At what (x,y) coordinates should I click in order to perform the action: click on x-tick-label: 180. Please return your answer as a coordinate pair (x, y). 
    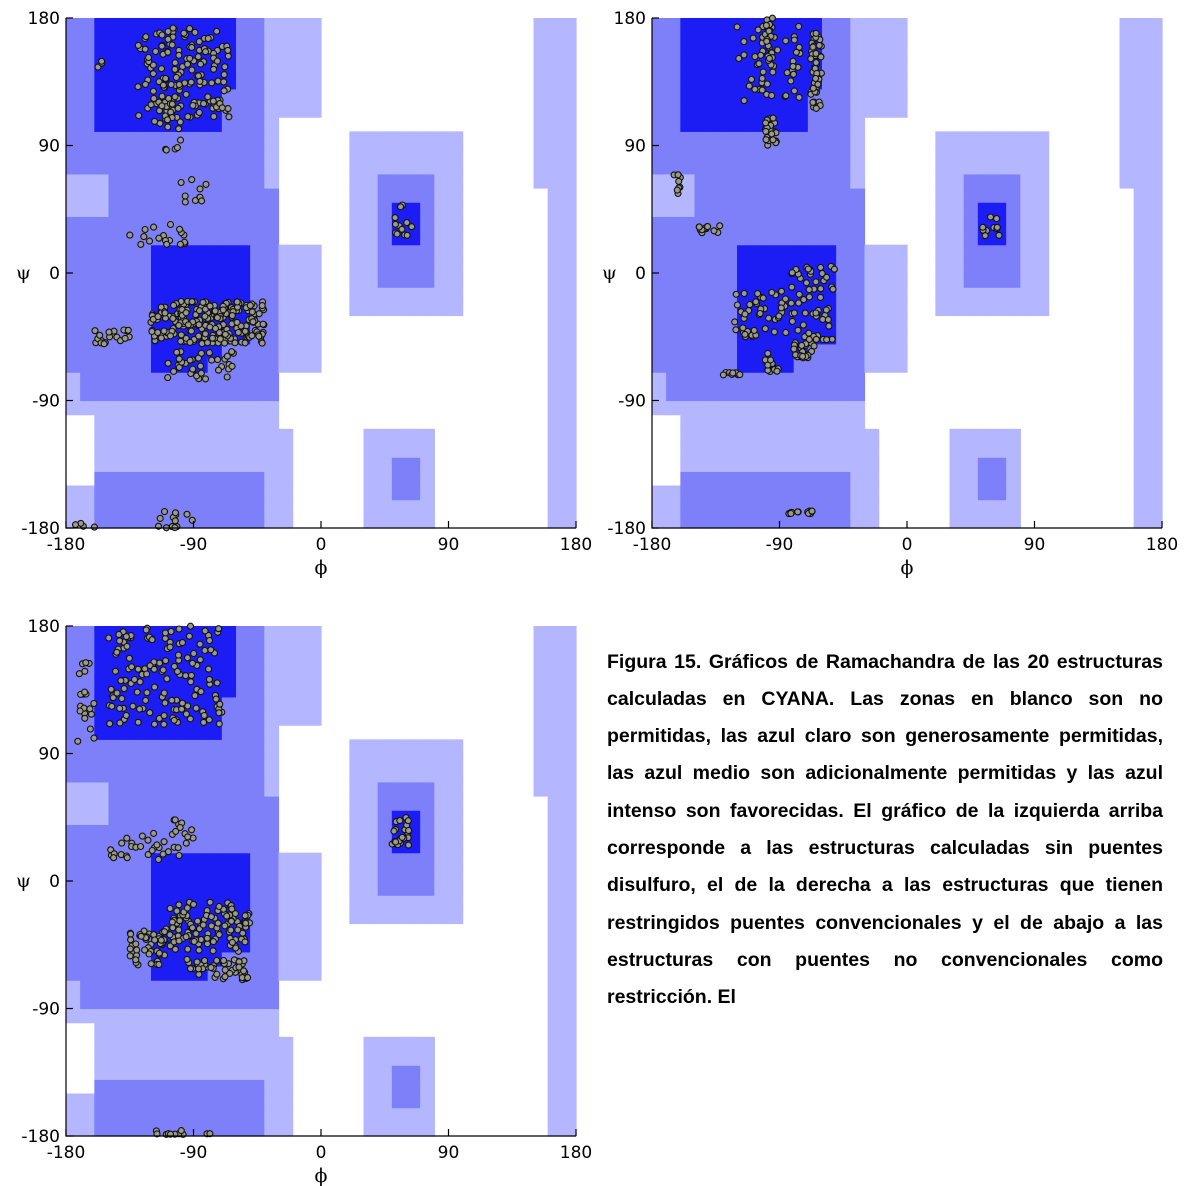
    Looking at the image, I should click on (1162, 545).